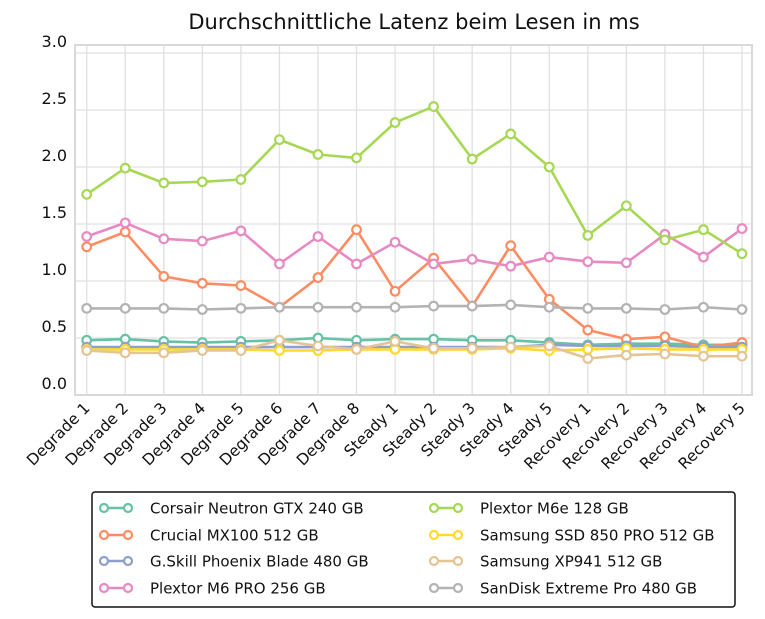  I want to click on y-tick-label: 1.0, so click(54, 269).